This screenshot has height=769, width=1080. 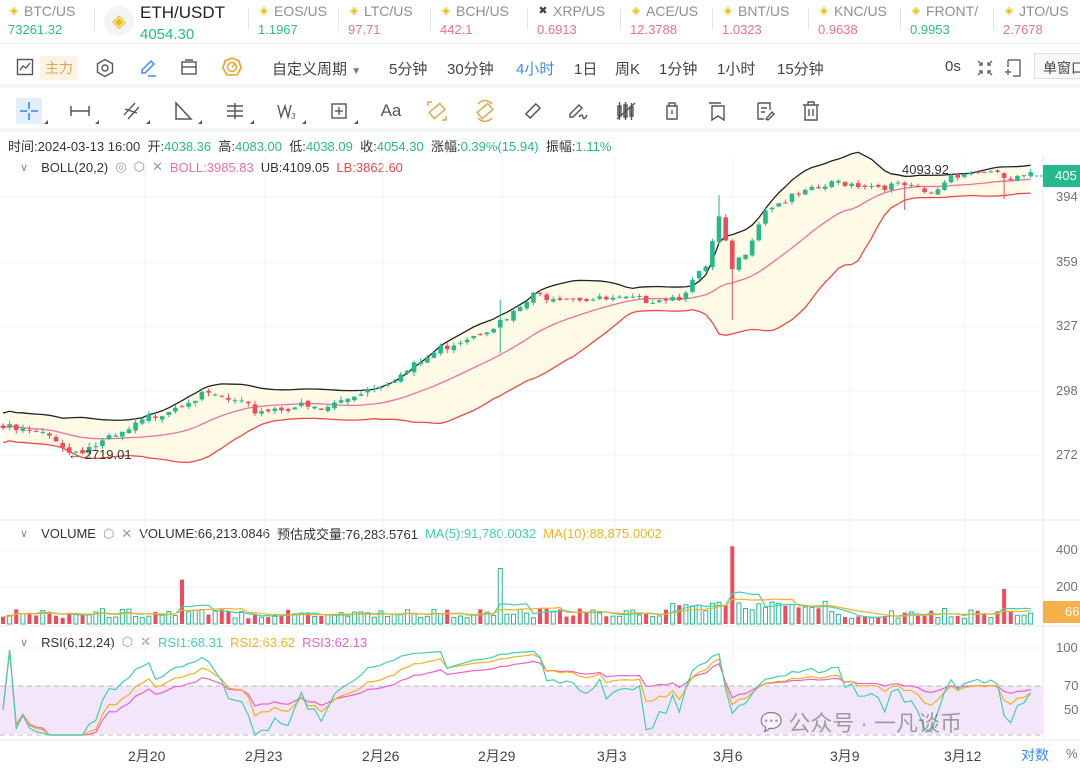 I want to click on pencil-icon, so click(x=148, y=68).